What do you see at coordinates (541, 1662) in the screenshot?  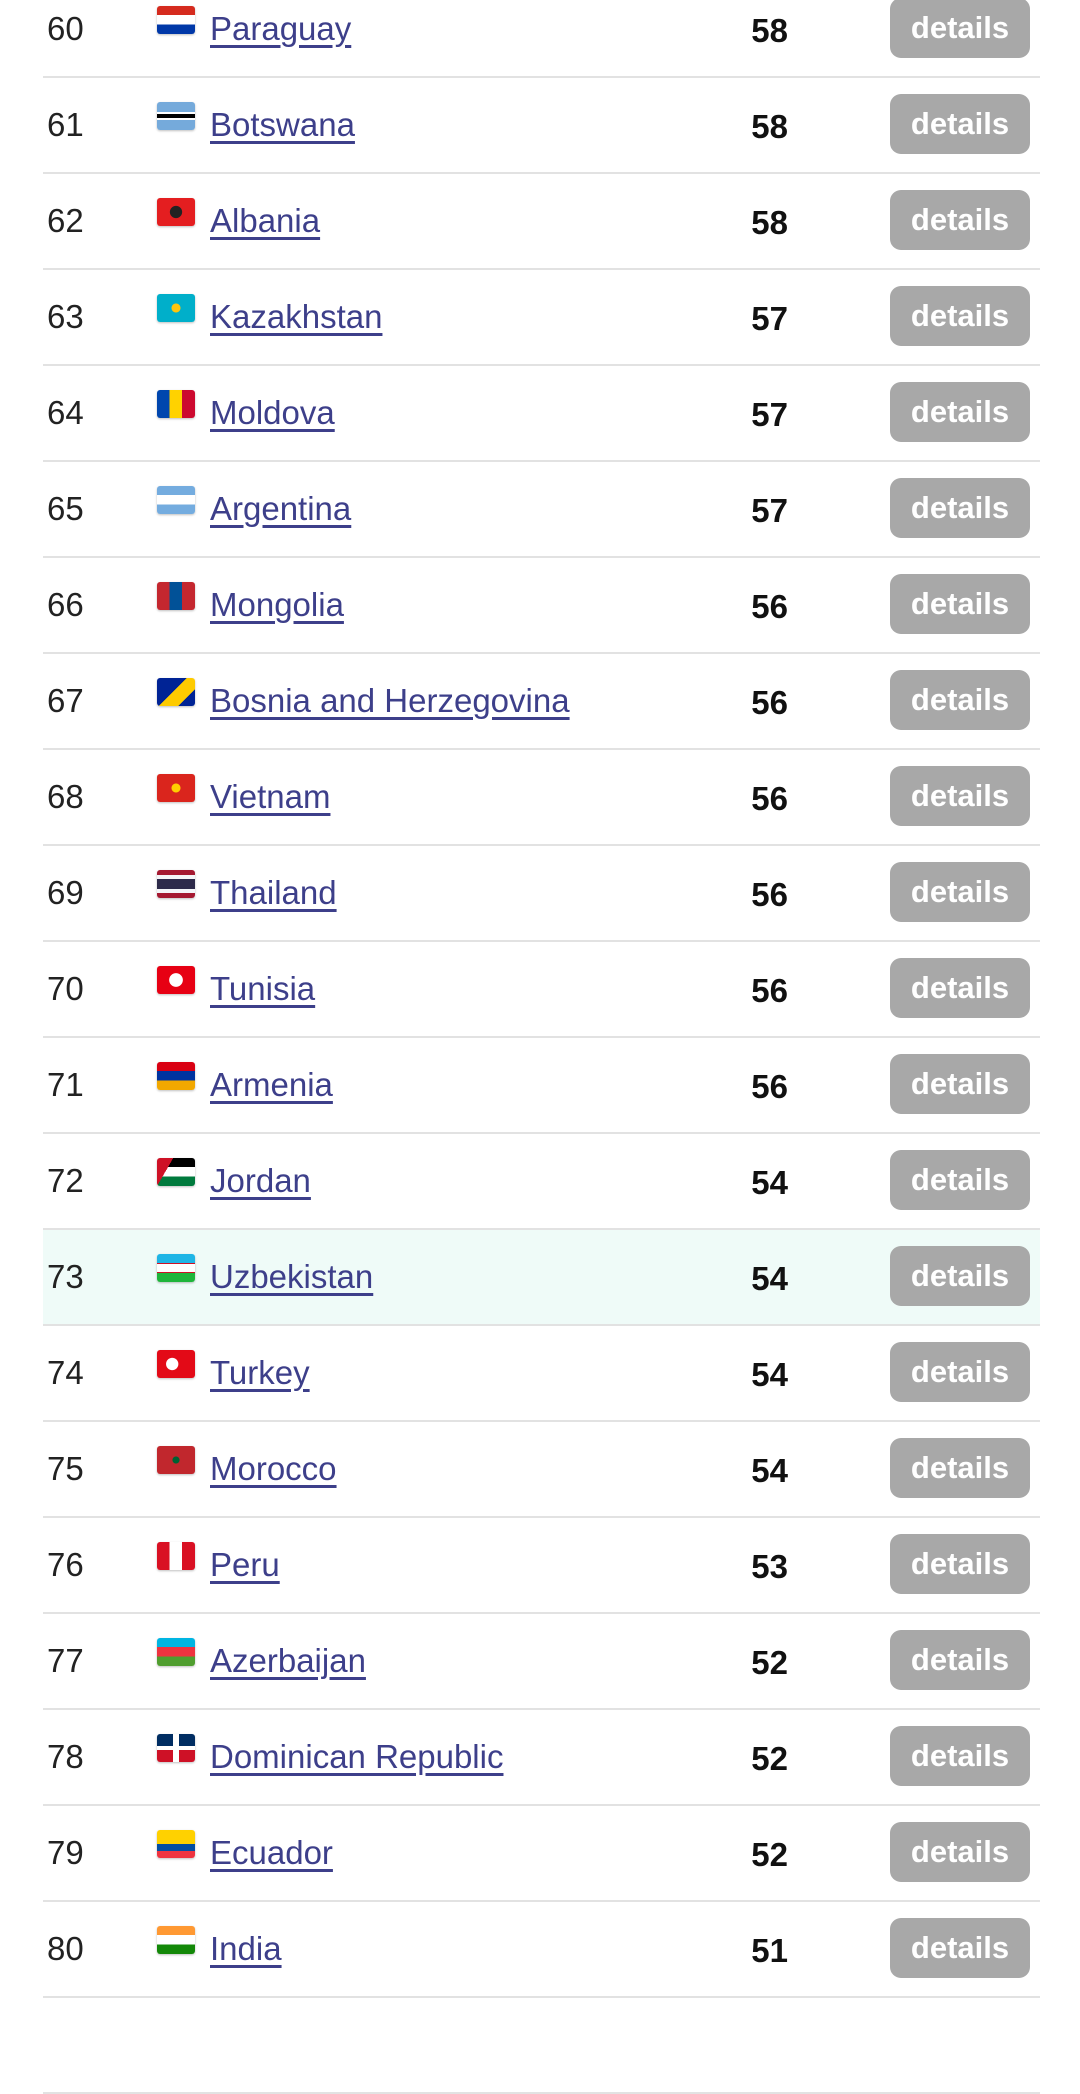 I see `table-row: 77 Azerbaijan 52 details` at bounding box center [541, 1662].